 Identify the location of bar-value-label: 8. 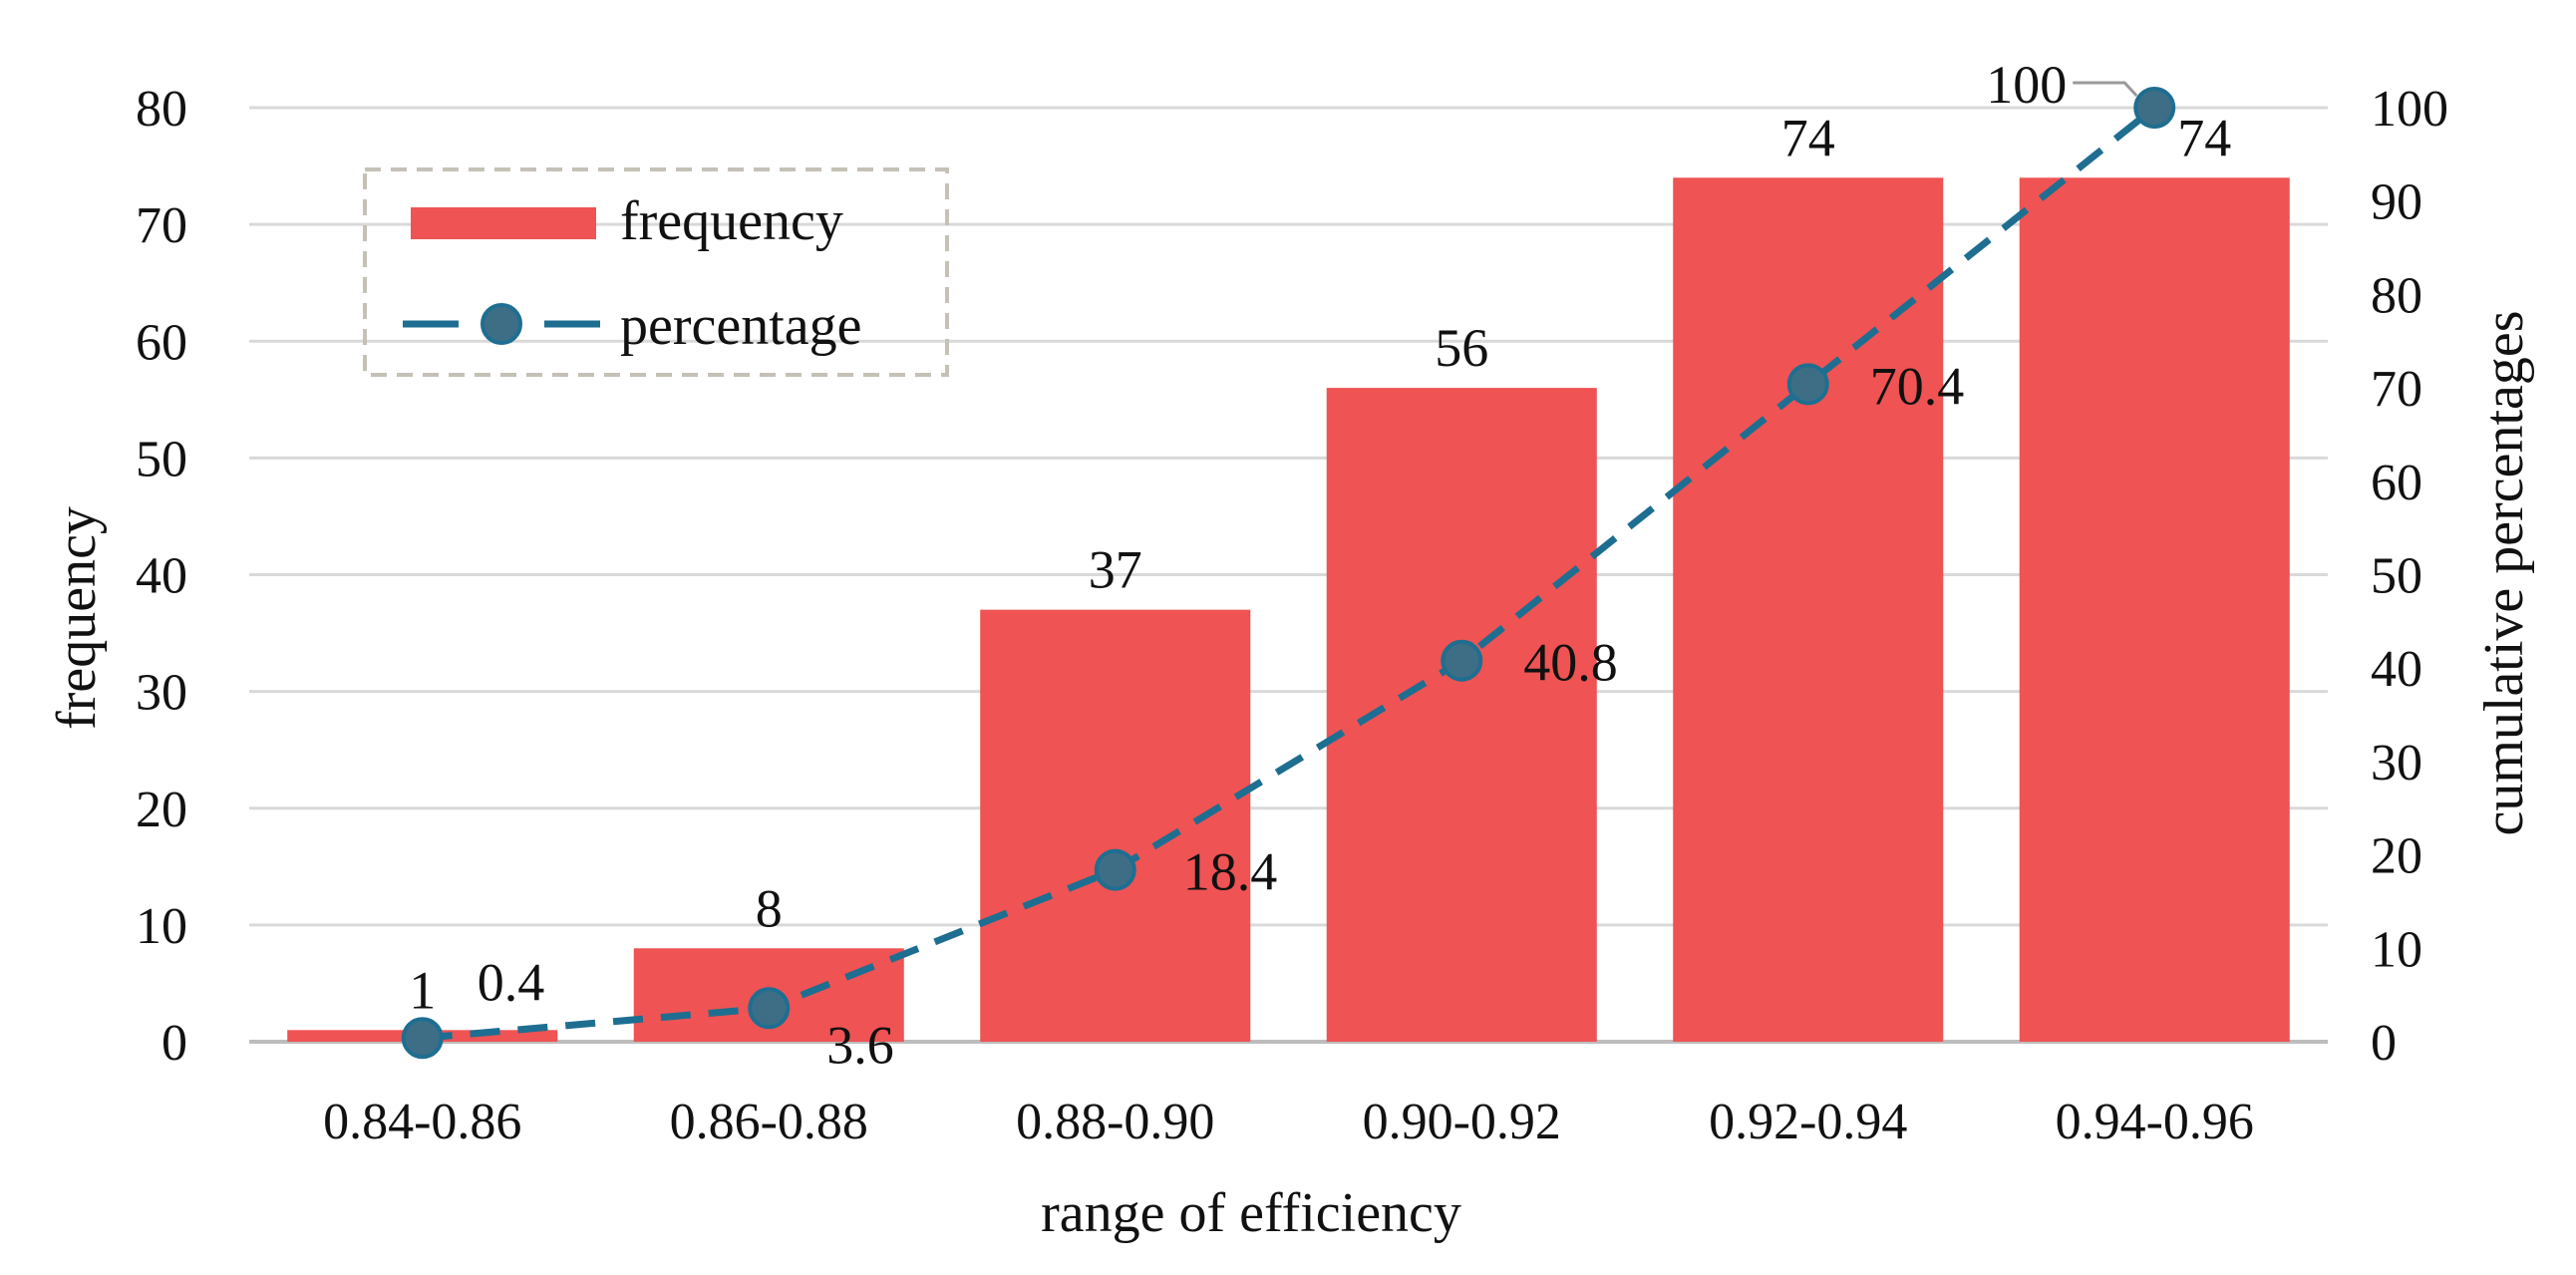
(769, 908).